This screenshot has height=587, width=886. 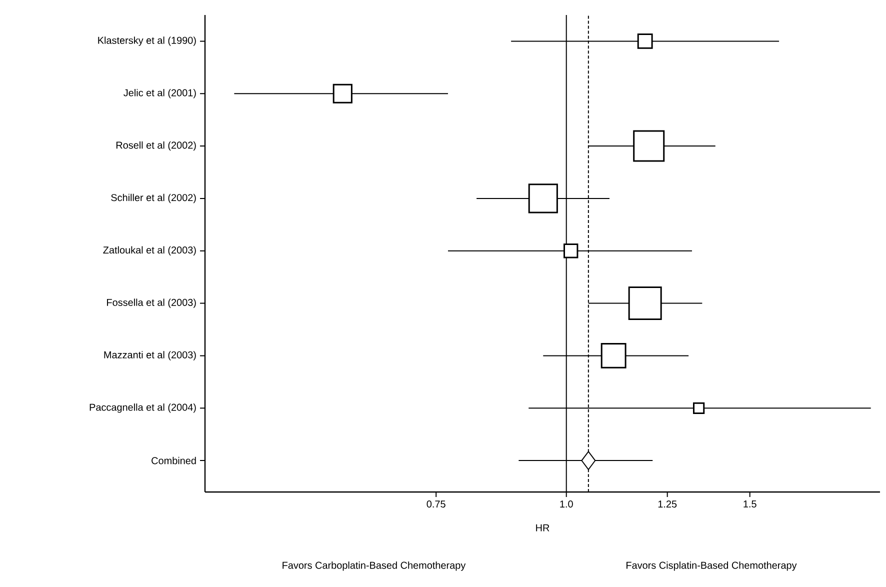 I want to click on x-axis-title: HR, so click(x=543, y=528).